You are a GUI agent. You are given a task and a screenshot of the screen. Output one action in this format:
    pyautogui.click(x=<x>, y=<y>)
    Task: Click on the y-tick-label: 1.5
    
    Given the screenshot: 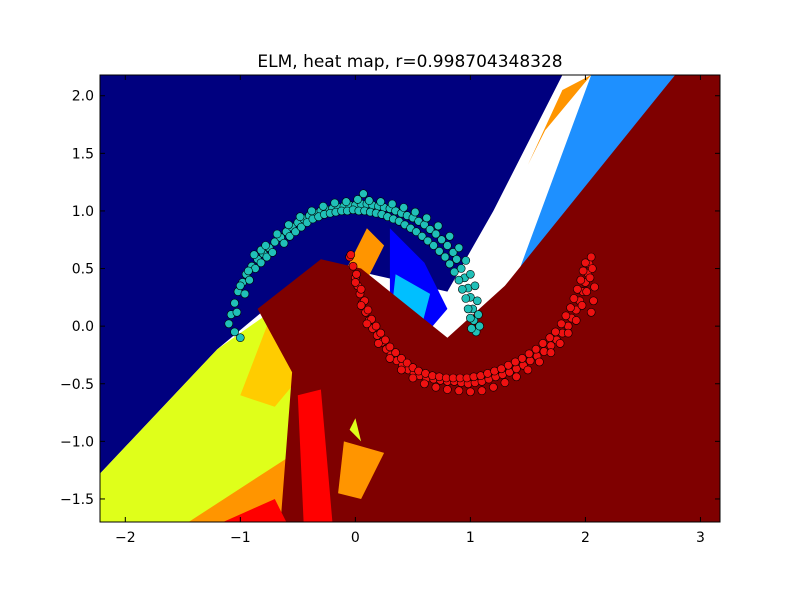 What is the action you would take?
    pyautogui.click(x=83, y=154)
    